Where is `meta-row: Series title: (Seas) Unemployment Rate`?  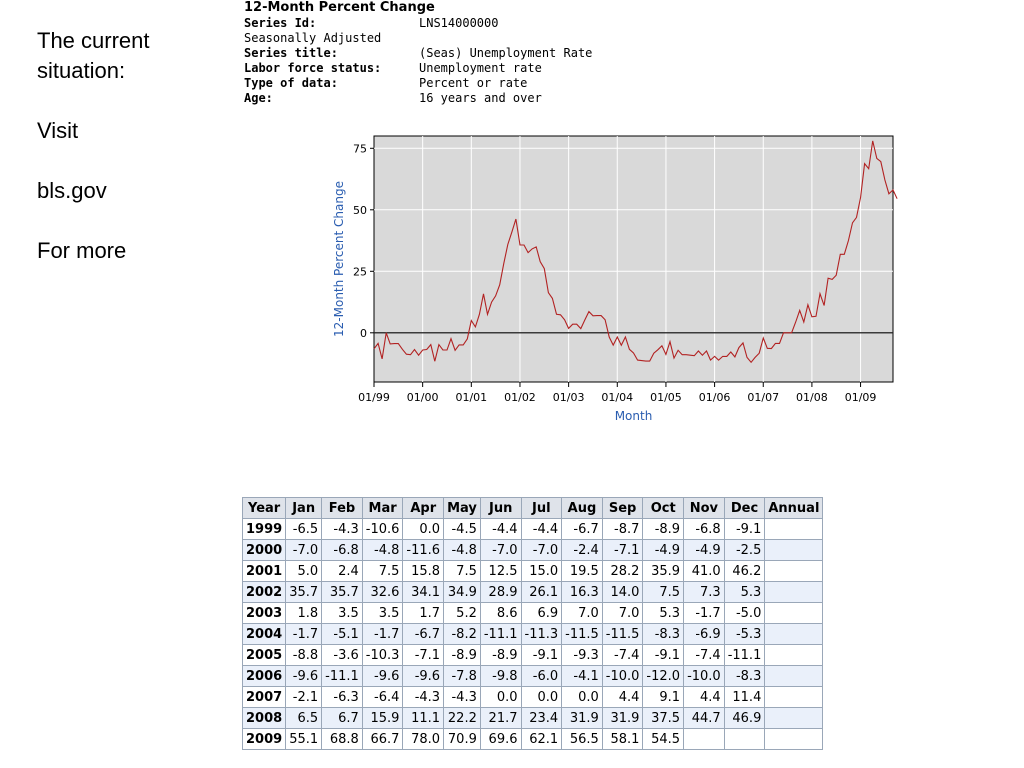 meta-row: Series title: (Seas) Unemployment Rate is located at coordinates (418, 53).